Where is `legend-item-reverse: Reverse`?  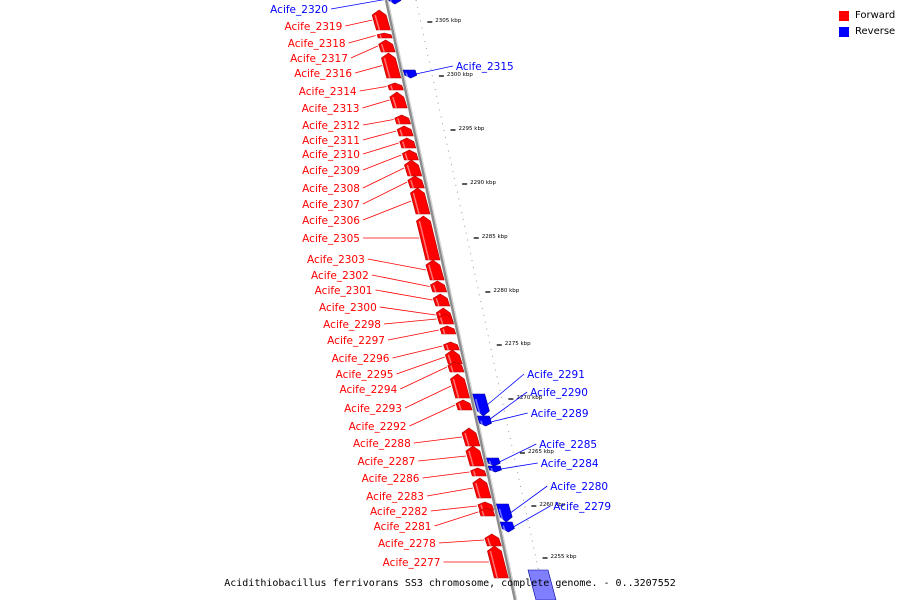
legend-item-reverse: Reverse is located at coordinates (867, 31).